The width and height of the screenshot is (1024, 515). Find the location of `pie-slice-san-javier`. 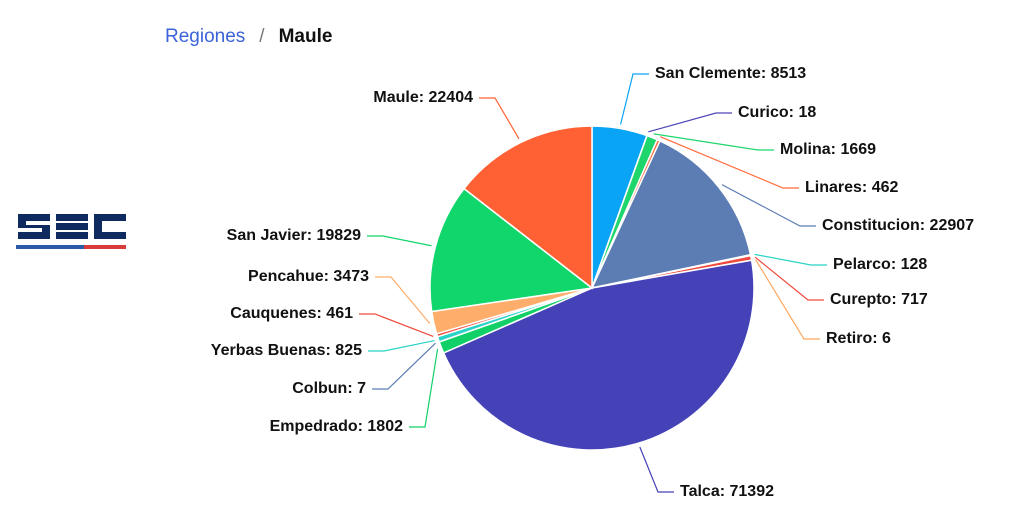

pie-slice-san-javier is located at coordinates (511, 250).